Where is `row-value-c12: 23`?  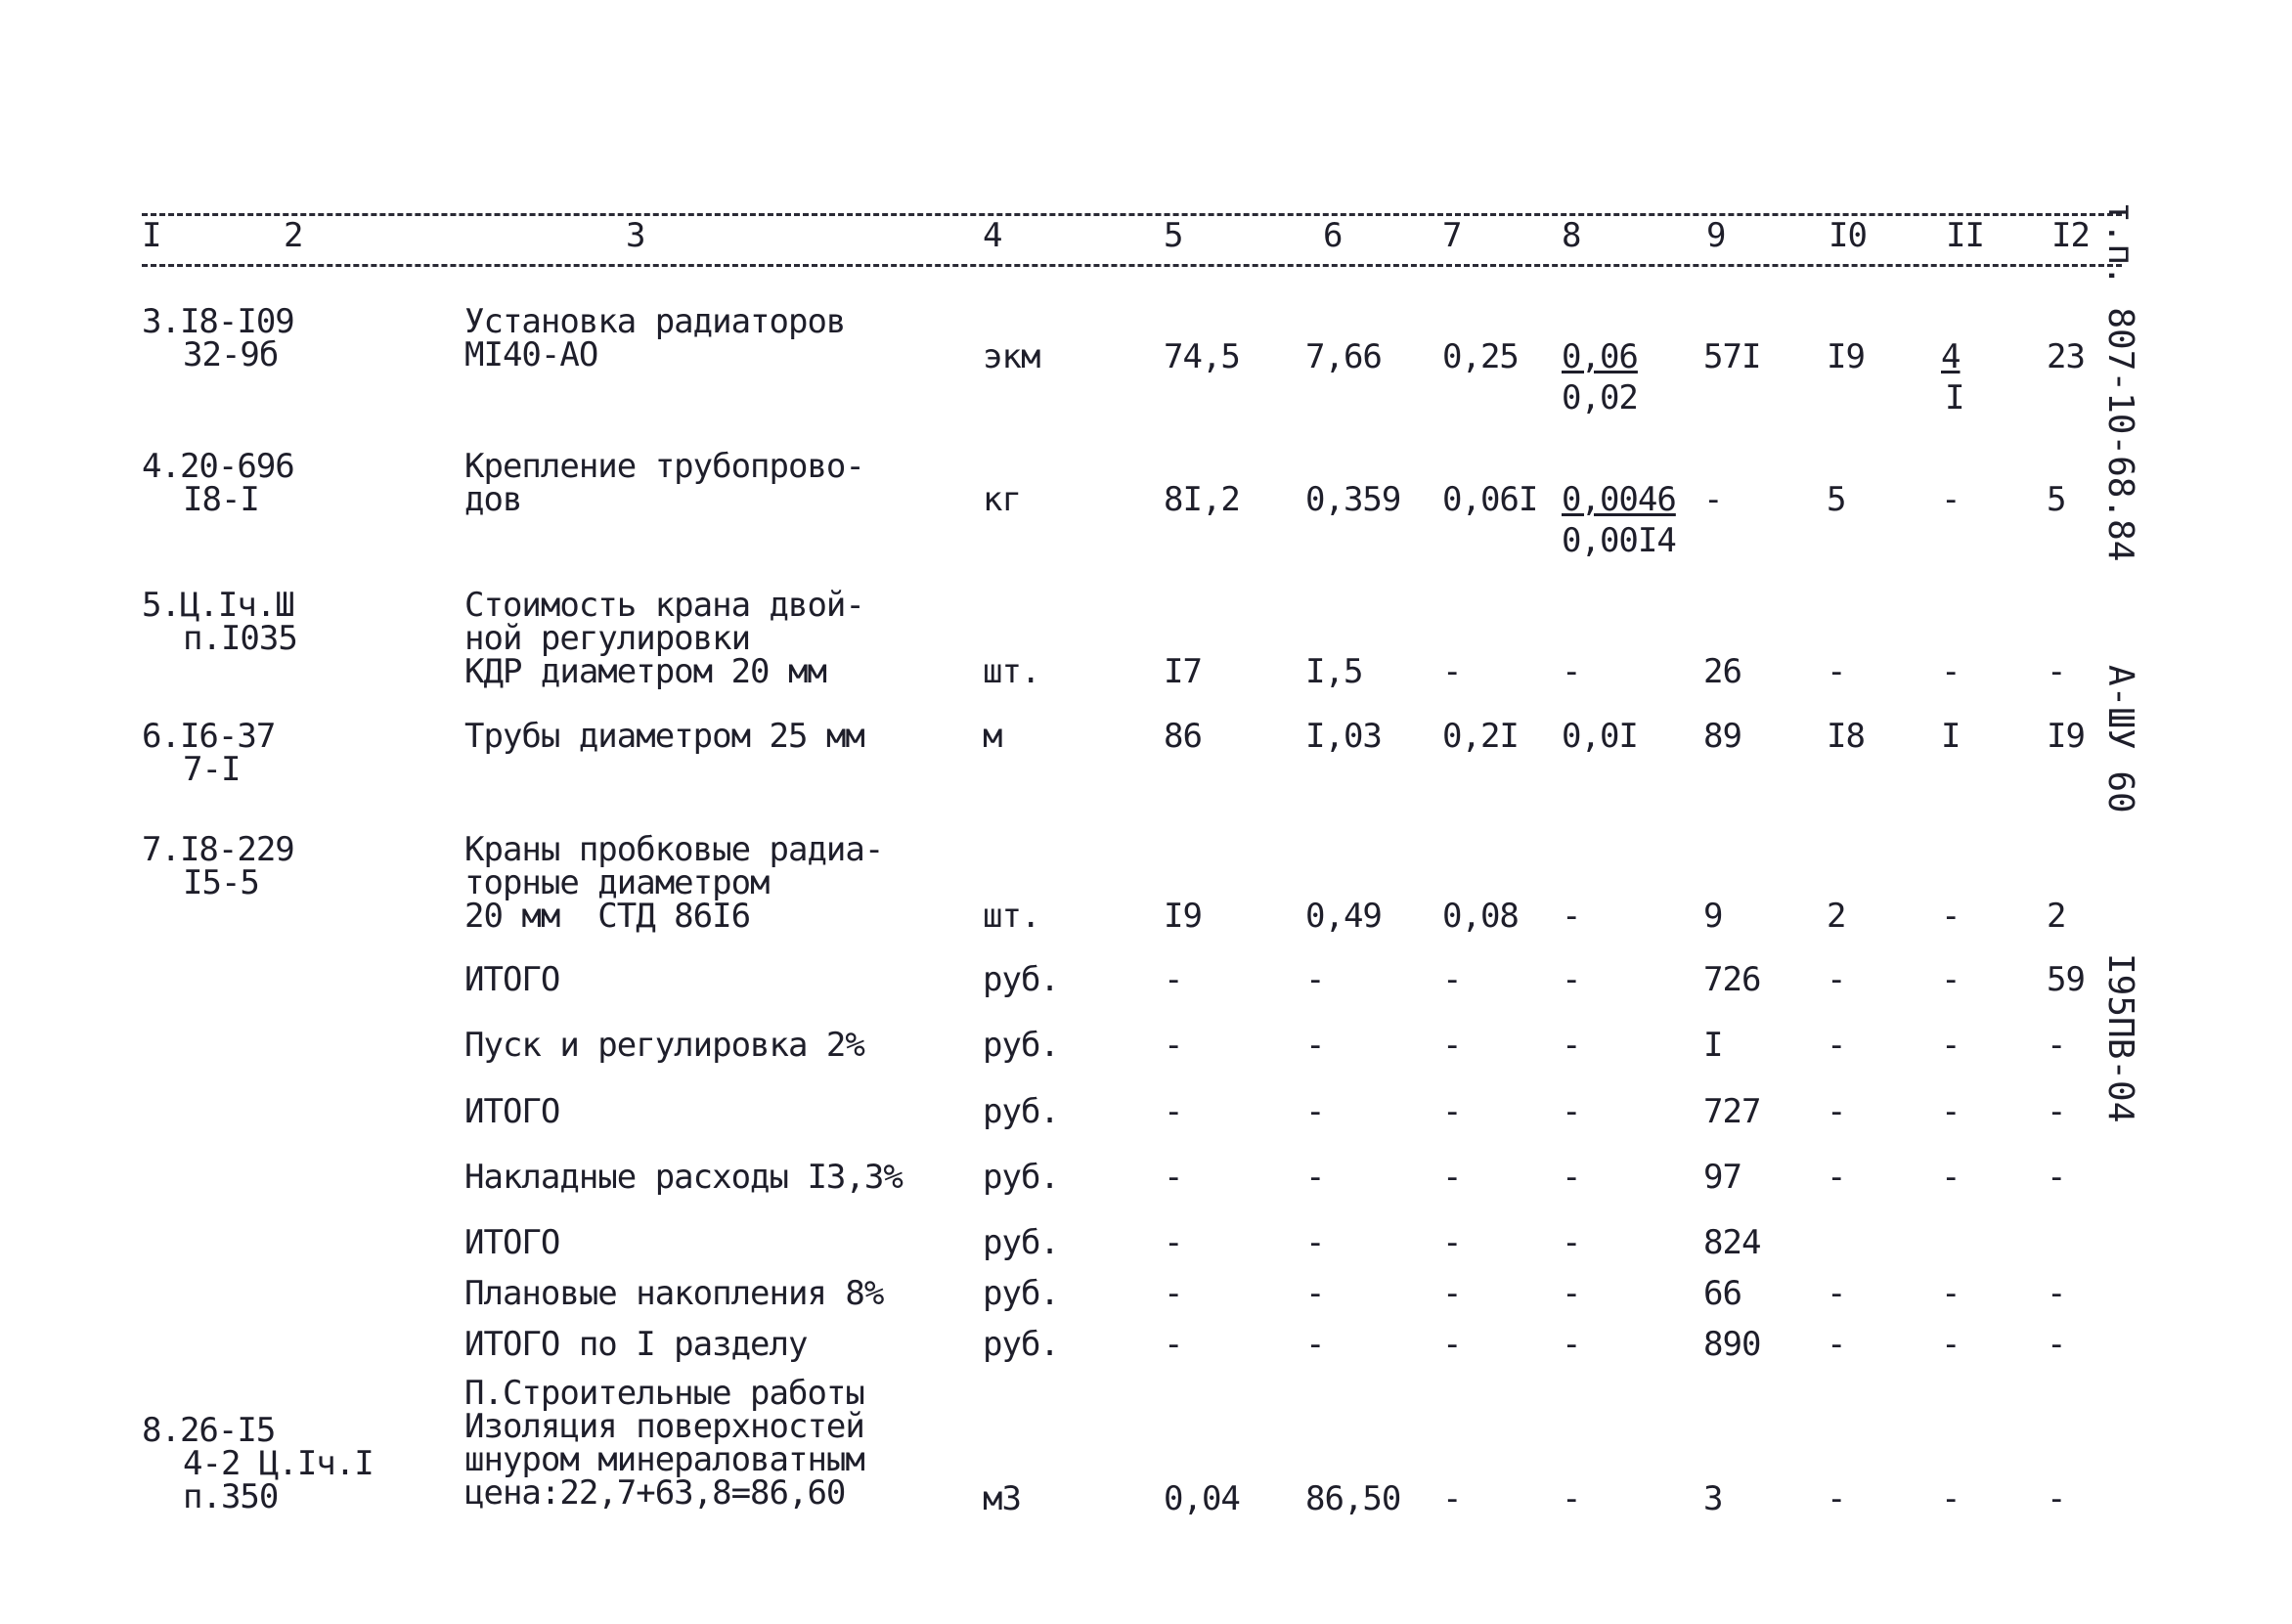 row-value-c12: 23 is located at coordinates (2066, 356).